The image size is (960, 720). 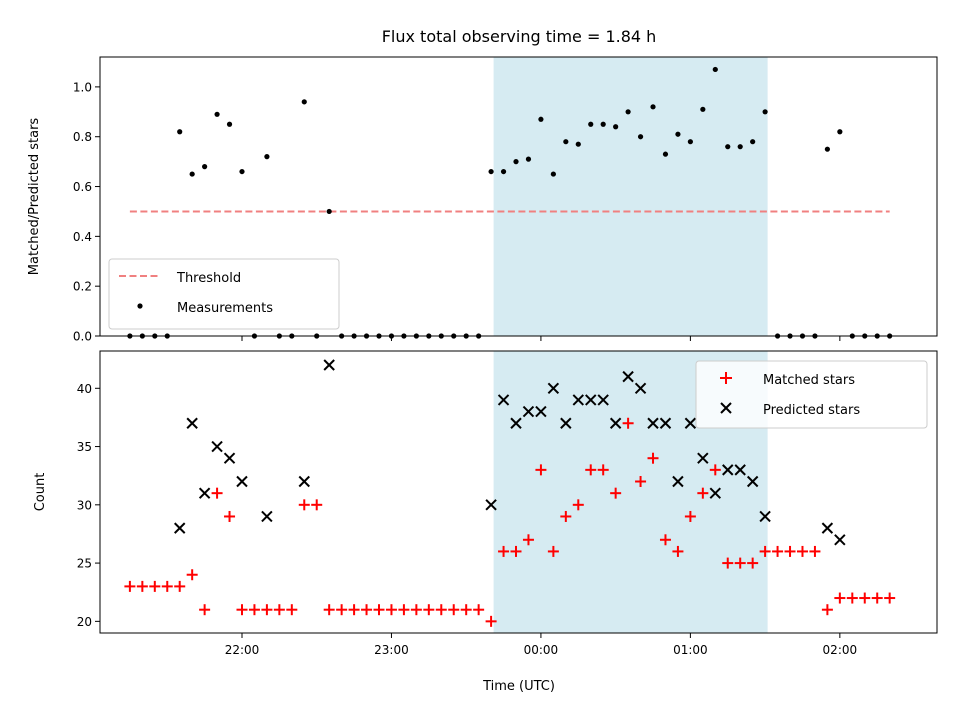 I want to click on legend-threshold-label: Threshold, so click(x=208, y=278).